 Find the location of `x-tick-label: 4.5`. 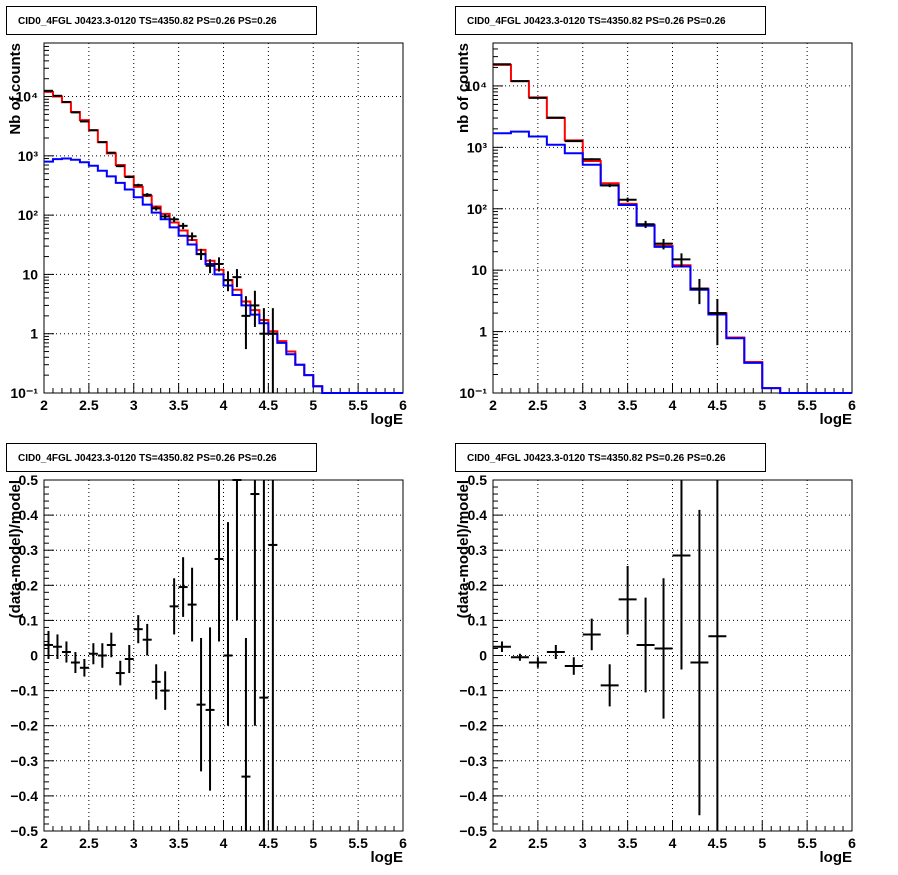

x-tick-label: 4.5 is located at coordinates (718, 843).